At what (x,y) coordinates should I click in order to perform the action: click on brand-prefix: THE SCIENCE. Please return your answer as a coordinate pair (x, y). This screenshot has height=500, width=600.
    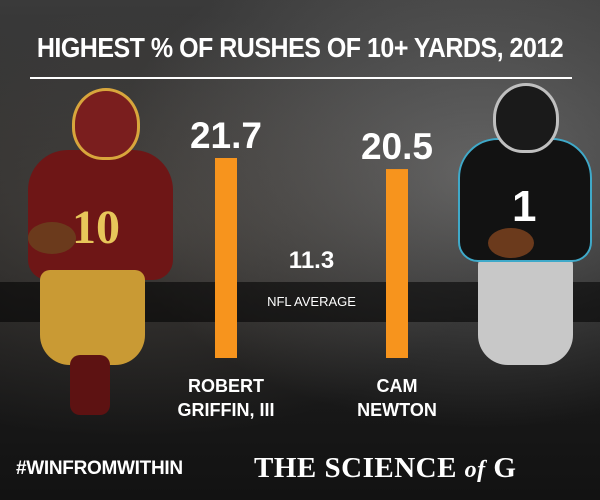
    Looking at the image, I should click on (359, 468).